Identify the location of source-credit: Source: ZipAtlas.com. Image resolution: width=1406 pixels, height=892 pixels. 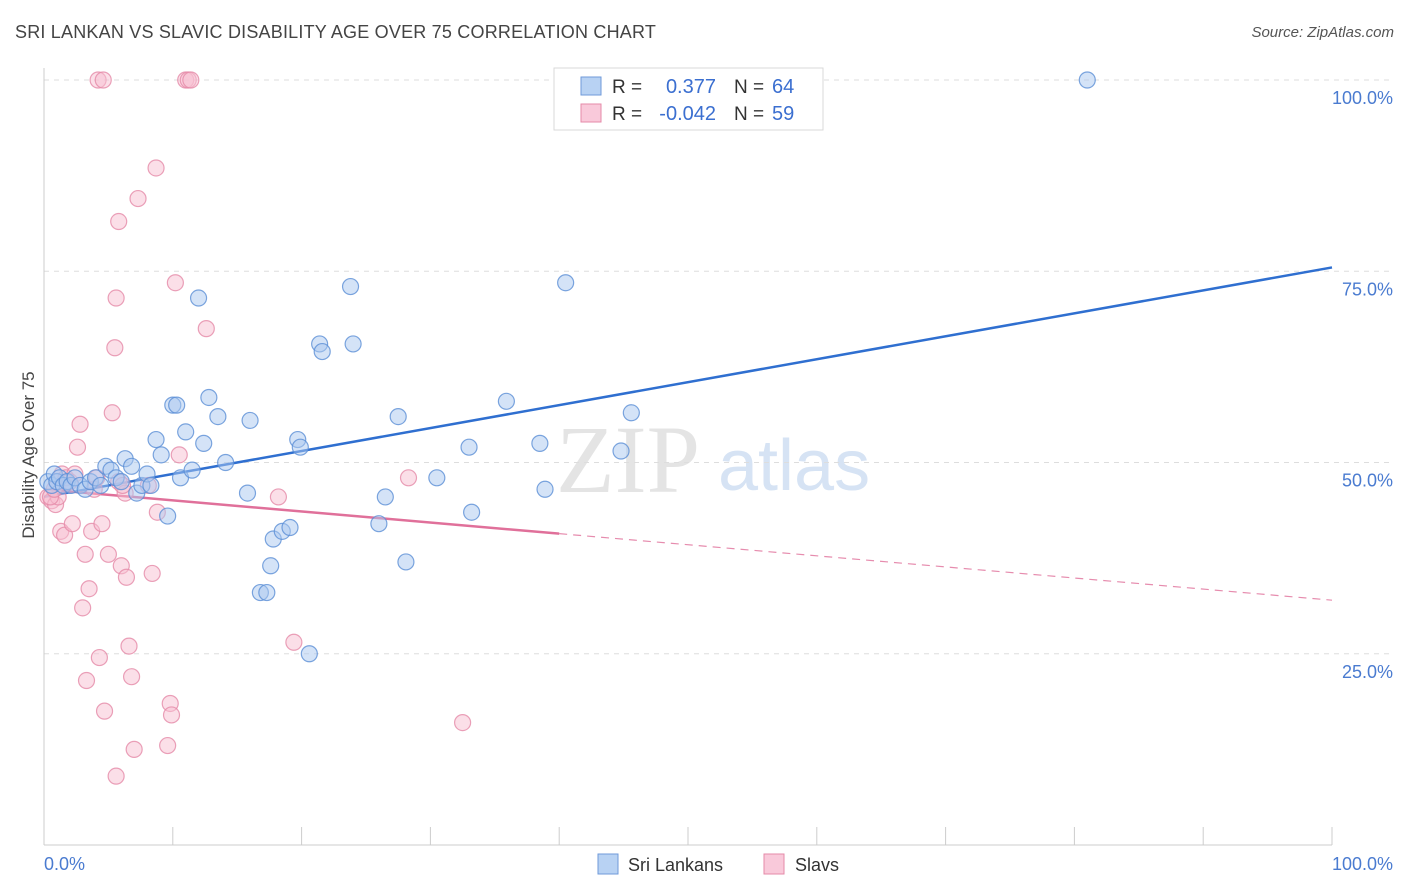
(1322, 32).